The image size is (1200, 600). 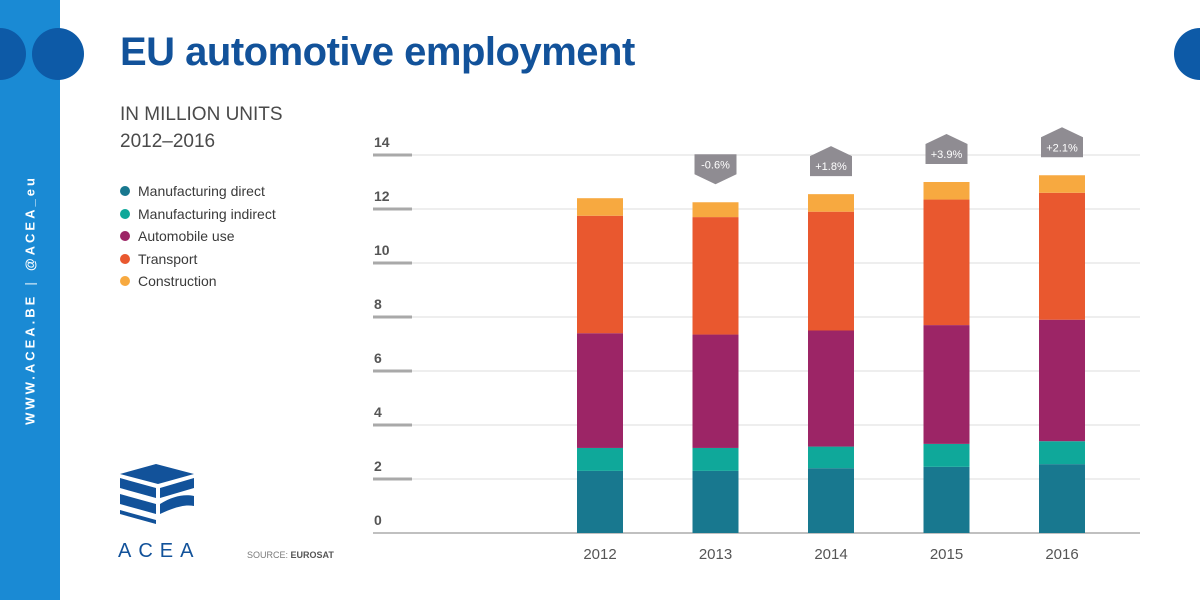 What do you see at coordinates (830, 554) in the screenshot?
I see `x-tick-label: 2014` at bounding box center [830, 554].